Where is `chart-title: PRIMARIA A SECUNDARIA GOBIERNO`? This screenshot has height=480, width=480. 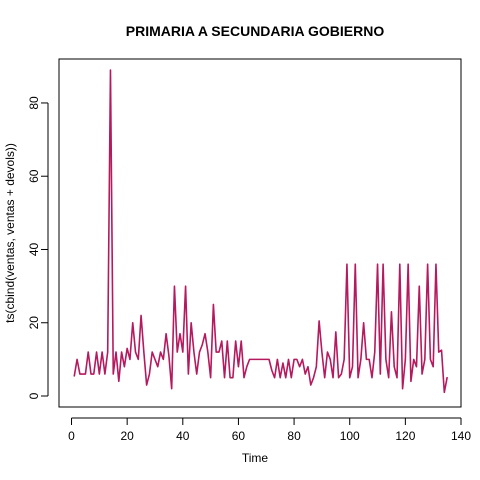
chart-title: PRIMARIA A SECUNDARIA GOBIERNO is located at coordinates (255, 31).